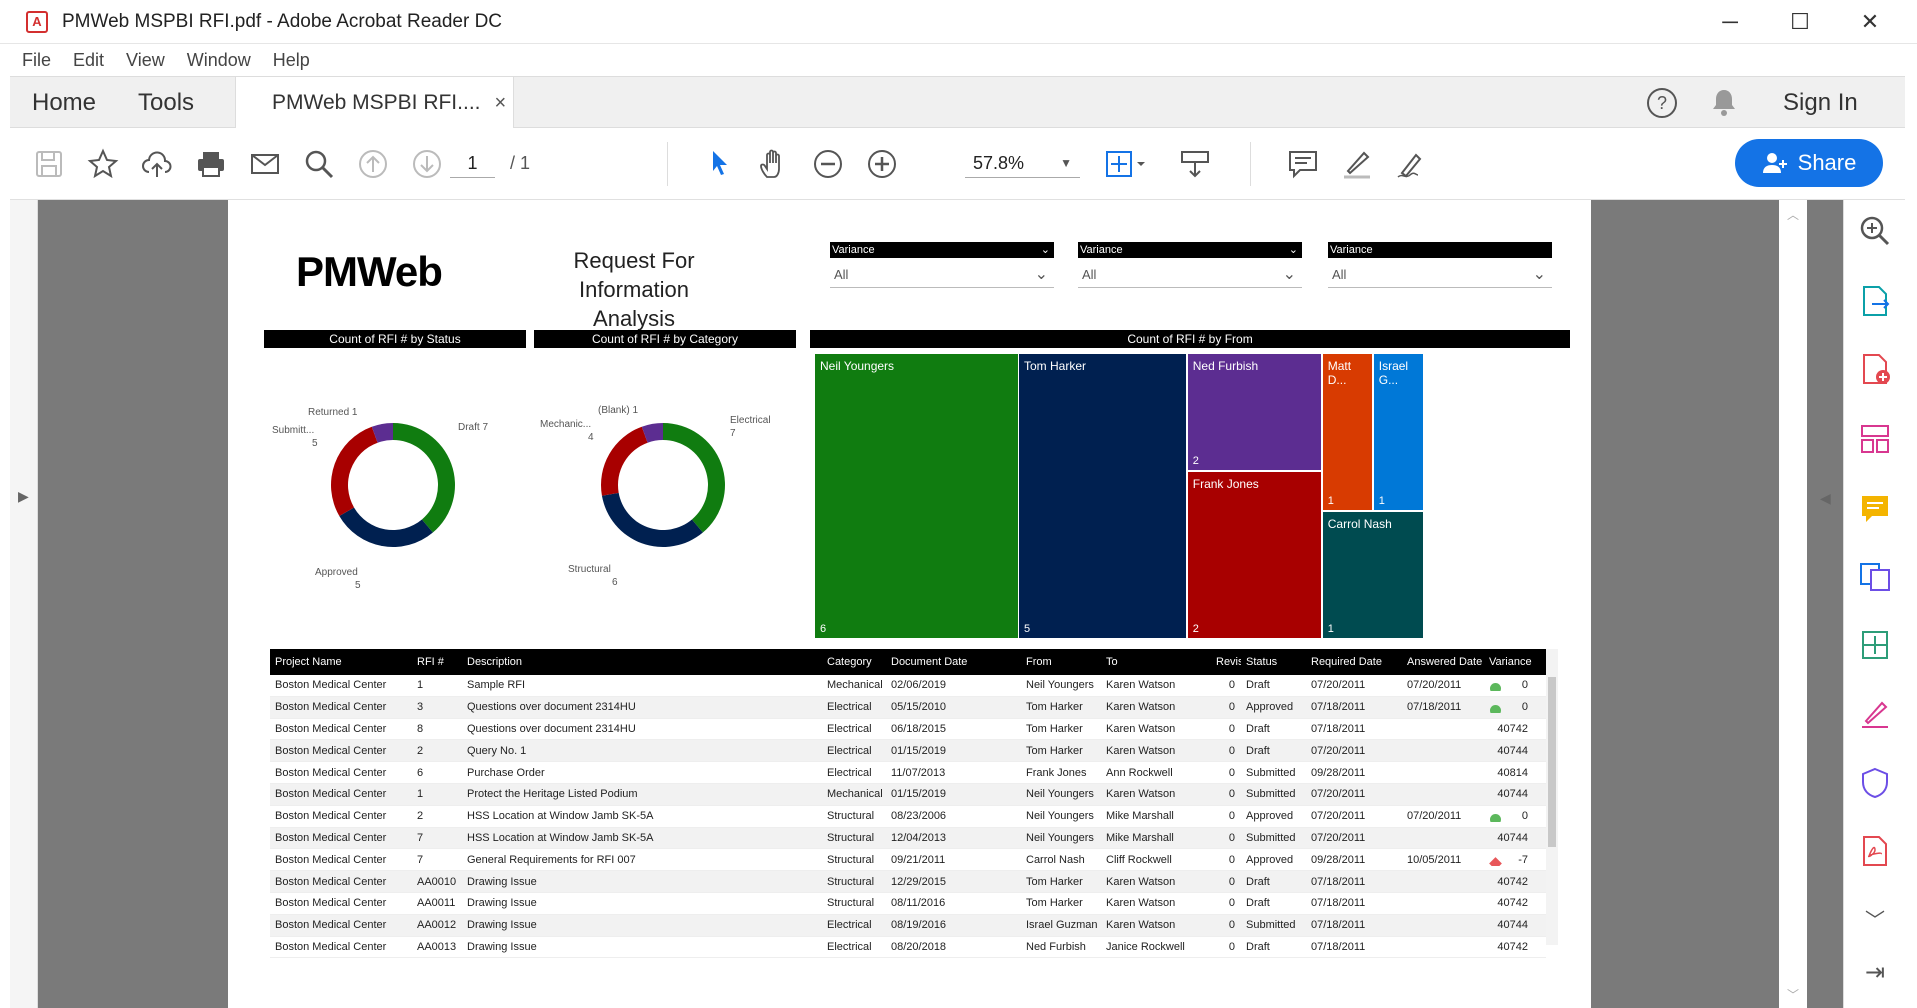 The width and height of the screenshot is (1917, 1008). What do you see at coordinates (1825, 498) in the screenshot?
I see `collapse-panel-icon: ◀` at bounding box center [1825, 498].